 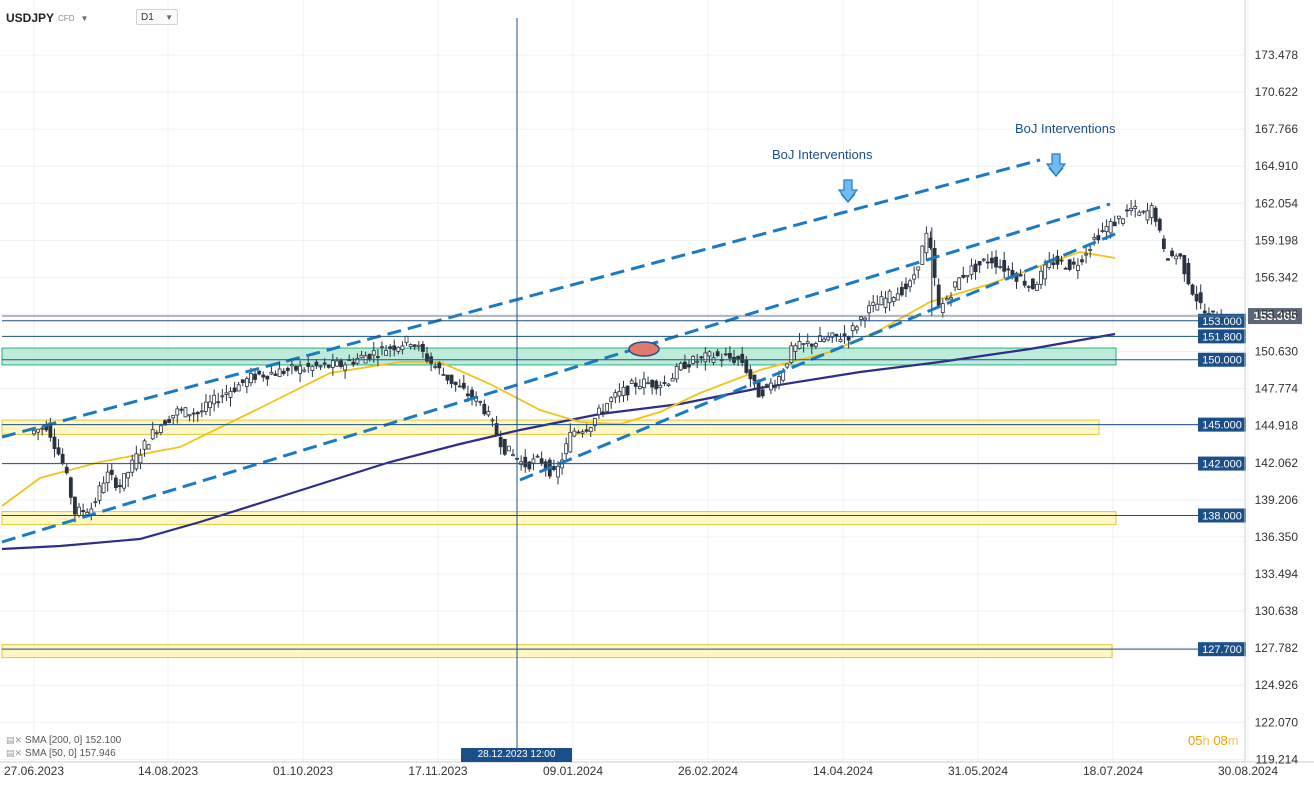 I want to click on y-tick-label: 150.630, so click(x=1277, y=352).